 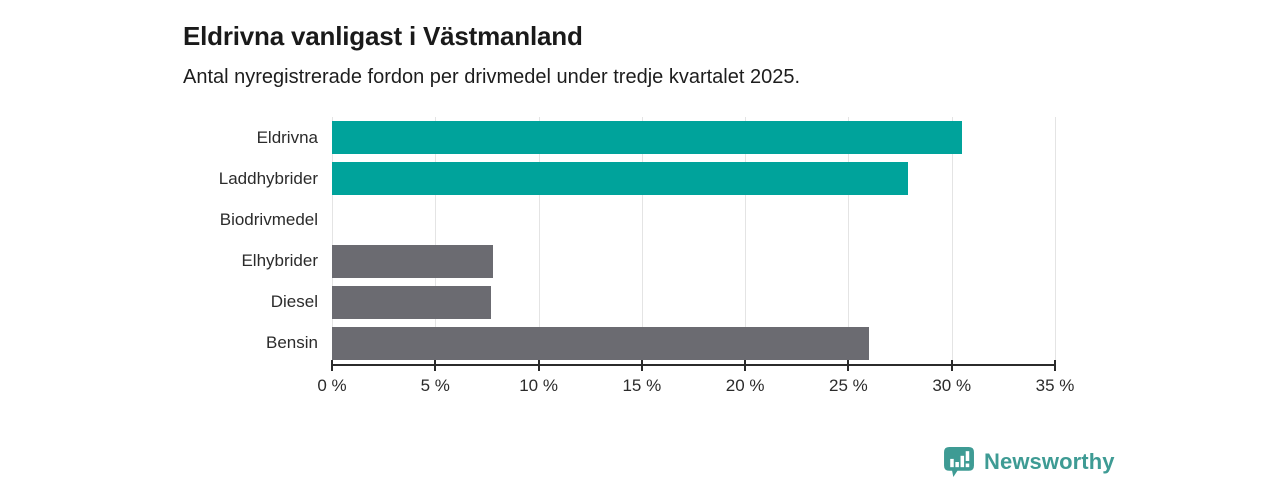 I want to click on bar-row: Biodrivmedel, so click(x=619, y=219).